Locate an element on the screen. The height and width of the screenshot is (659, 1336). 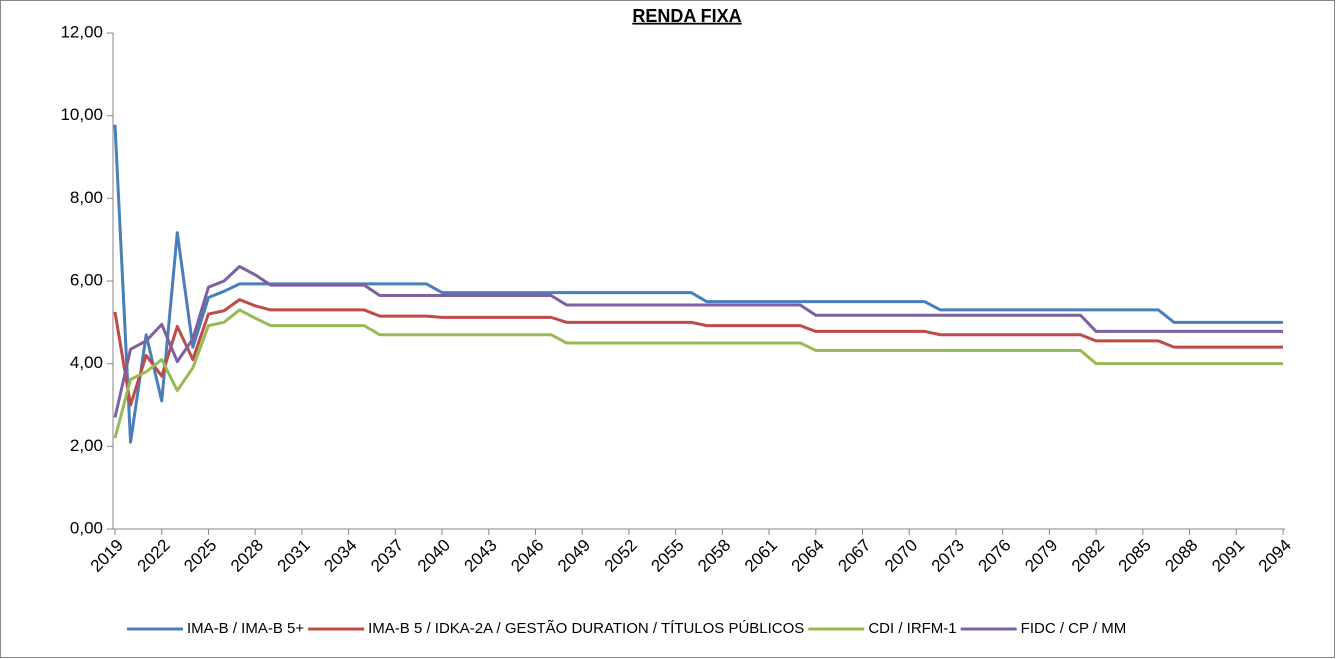
y-tick-label: 10,00 is located at coordinates (81, 114).